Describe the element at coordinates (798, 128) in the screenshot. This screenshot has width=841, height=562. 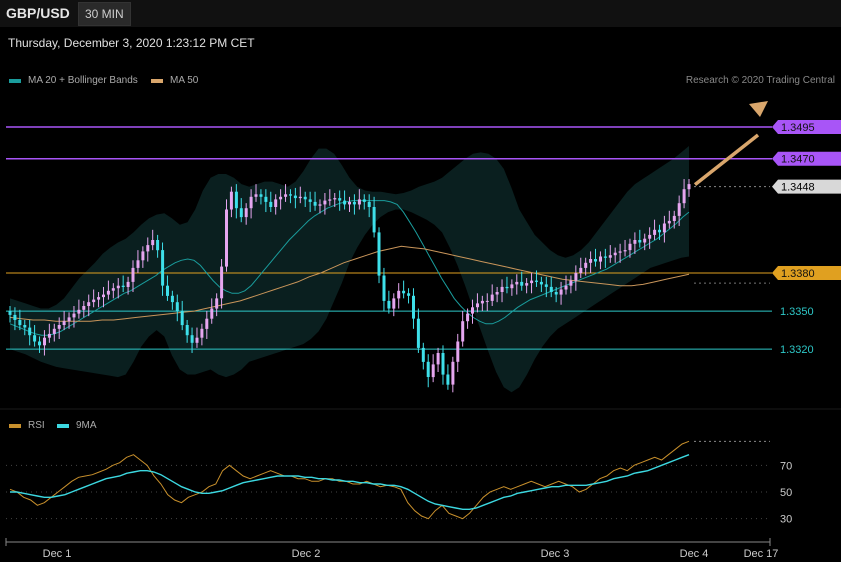
I see `price-level-label-0: 1.3495` at that location.